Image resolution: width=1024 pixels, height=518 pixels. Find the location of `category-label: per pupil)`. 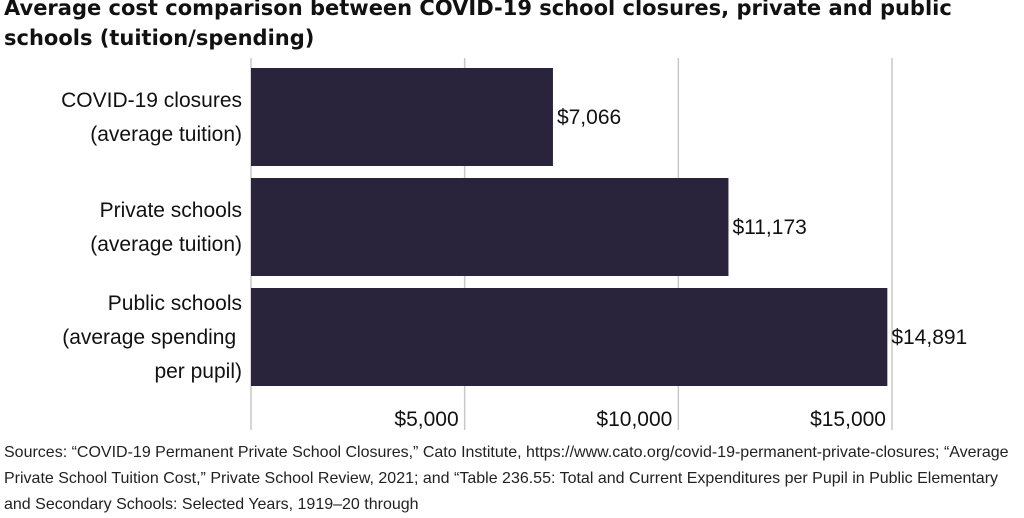

category-label: per pupil) is located at coordinates (198, 371).